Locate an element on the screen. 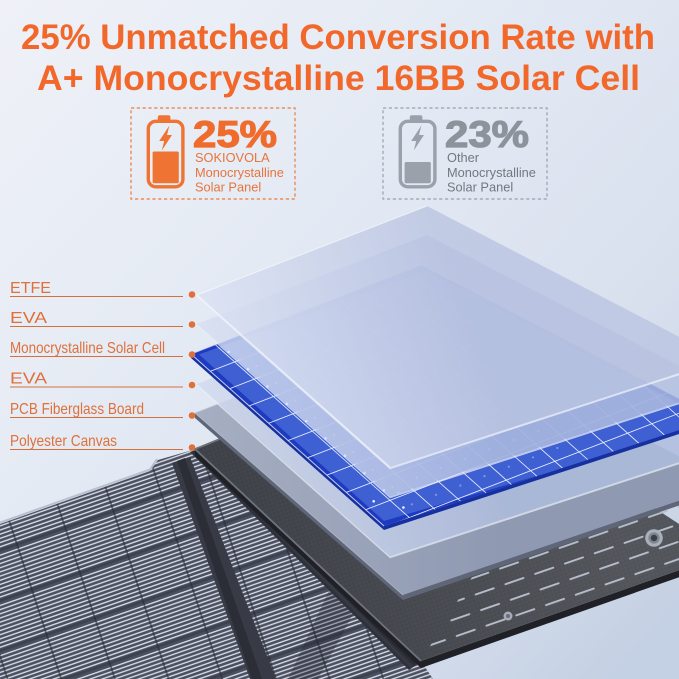 This screenshot has height=679, width=679. svg-text: PCB Fiberglass Board is located at coordinates (77, 409).